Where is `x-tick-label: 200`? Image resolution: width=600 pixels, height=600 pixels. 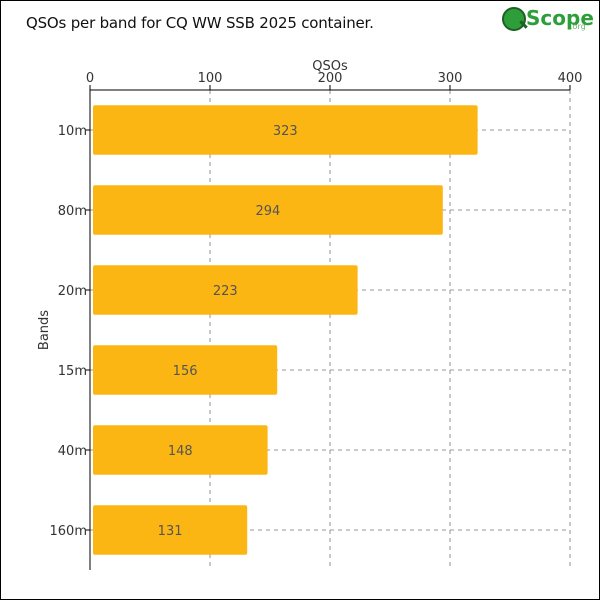 x-tick-label: 200 is located at coordinates (330, 78).